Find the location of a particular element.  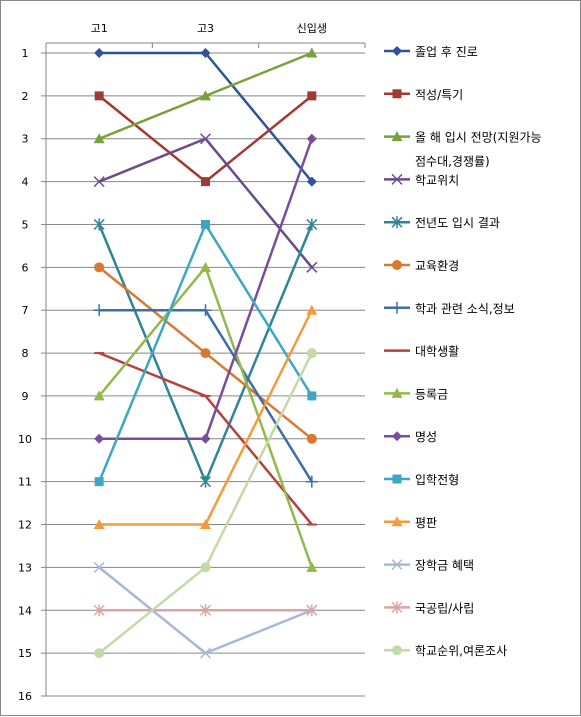

y-tick-label: 11 is located at coordinates (25, 482).